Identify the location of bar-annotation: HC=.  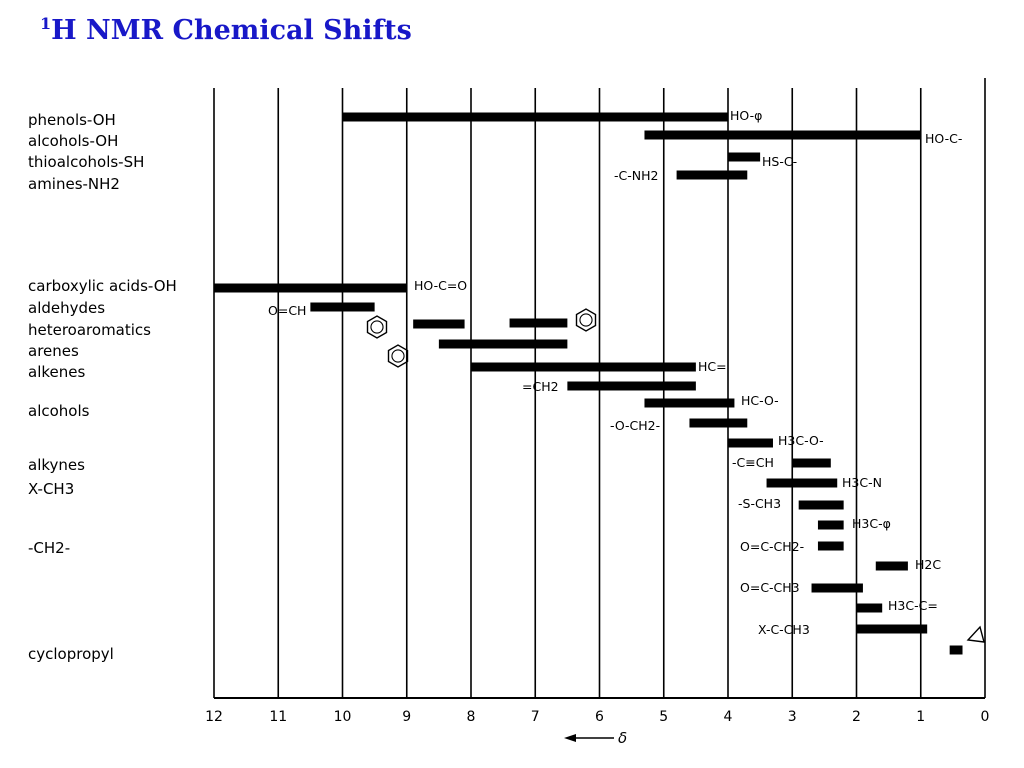
(712, 366).